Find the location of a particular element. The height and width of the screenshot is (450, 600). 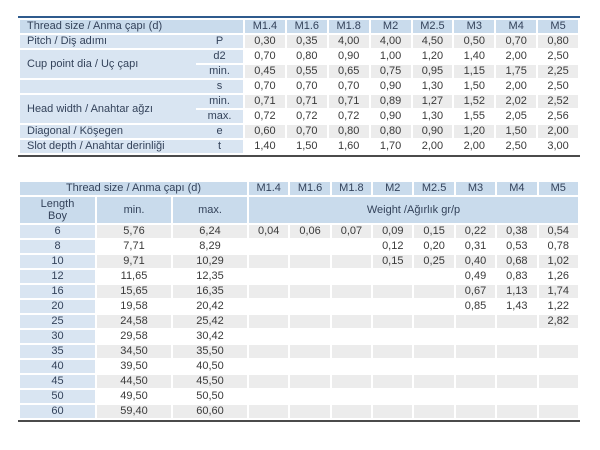

size-column-header: M4 is located at coordinates (516, 26).